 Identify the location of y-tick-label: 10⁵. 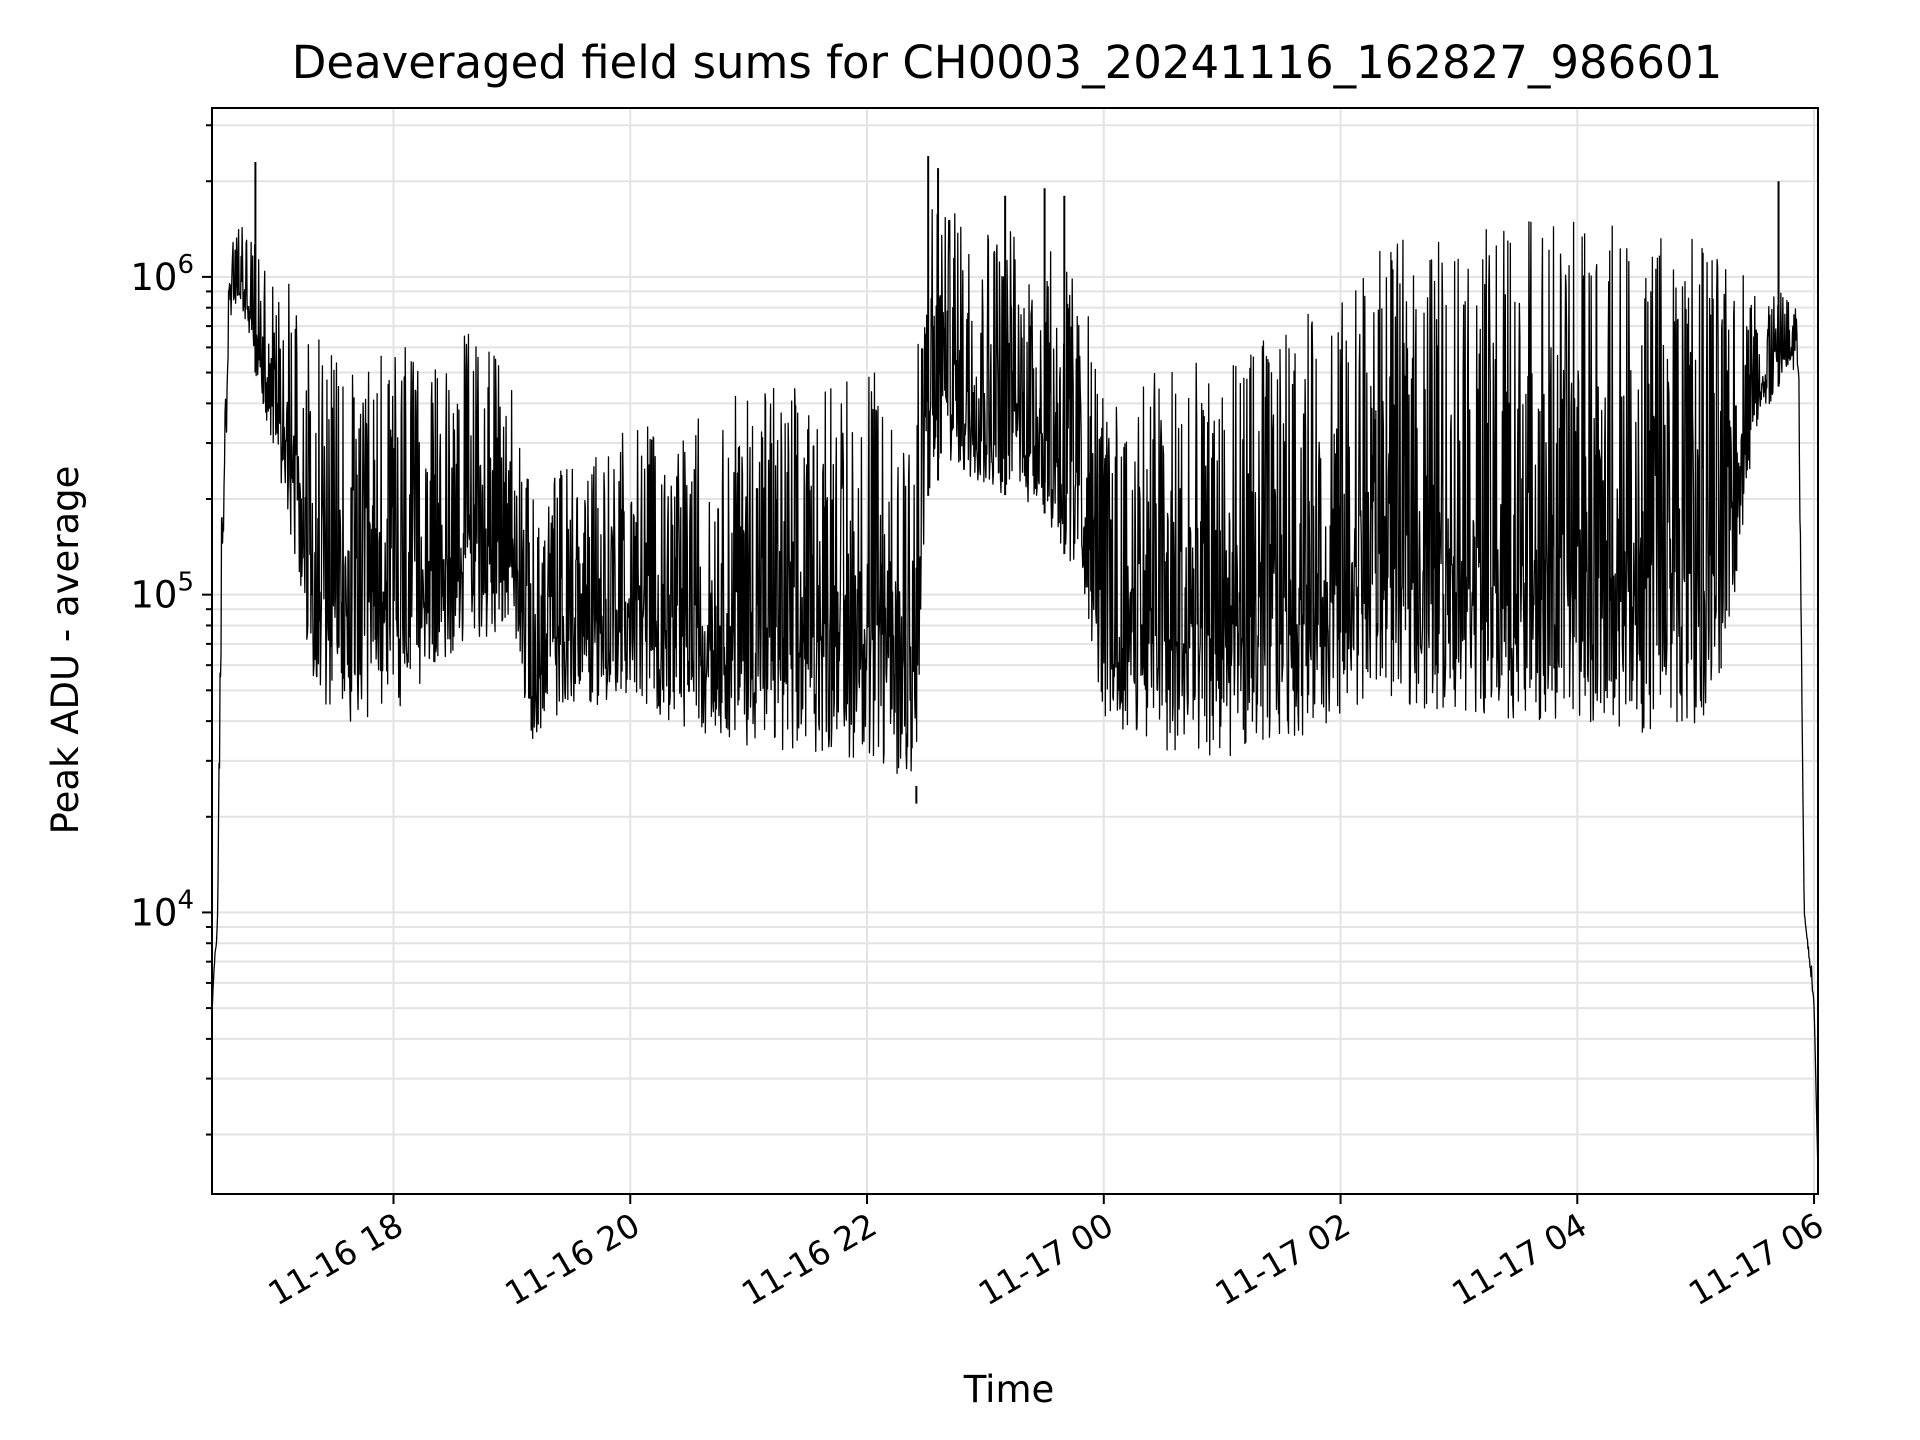
(162, 592).